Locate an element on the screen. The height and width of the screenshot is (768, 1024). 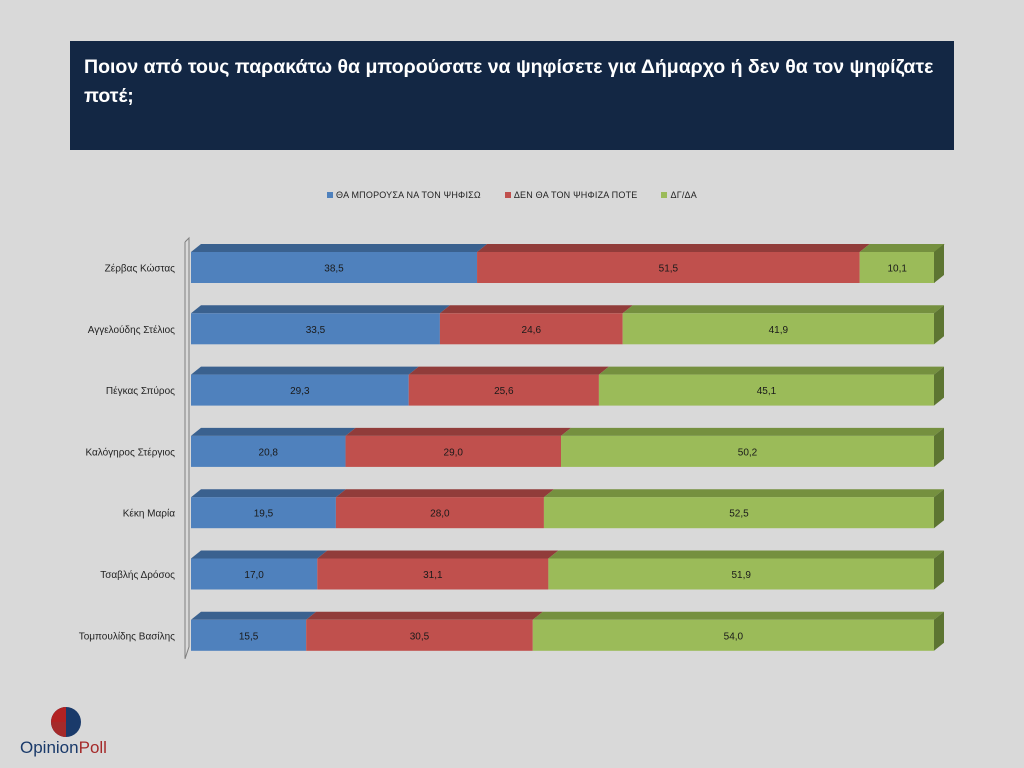
category-label: Πέγκας Σπύρος is located at coordinates (140, 391).